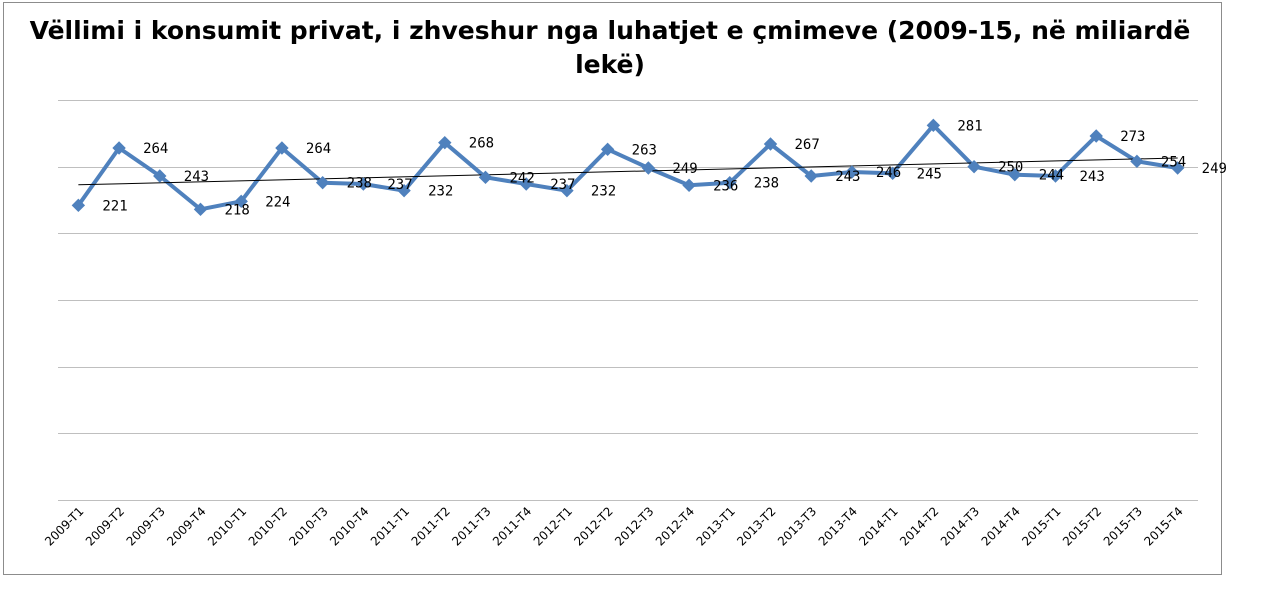 The image size is (1269, 592). What do you see at coordinates (716, 526) in the screenshot?
I see `x-tick-label: 2013-T1` at bounding box center [716, 526].